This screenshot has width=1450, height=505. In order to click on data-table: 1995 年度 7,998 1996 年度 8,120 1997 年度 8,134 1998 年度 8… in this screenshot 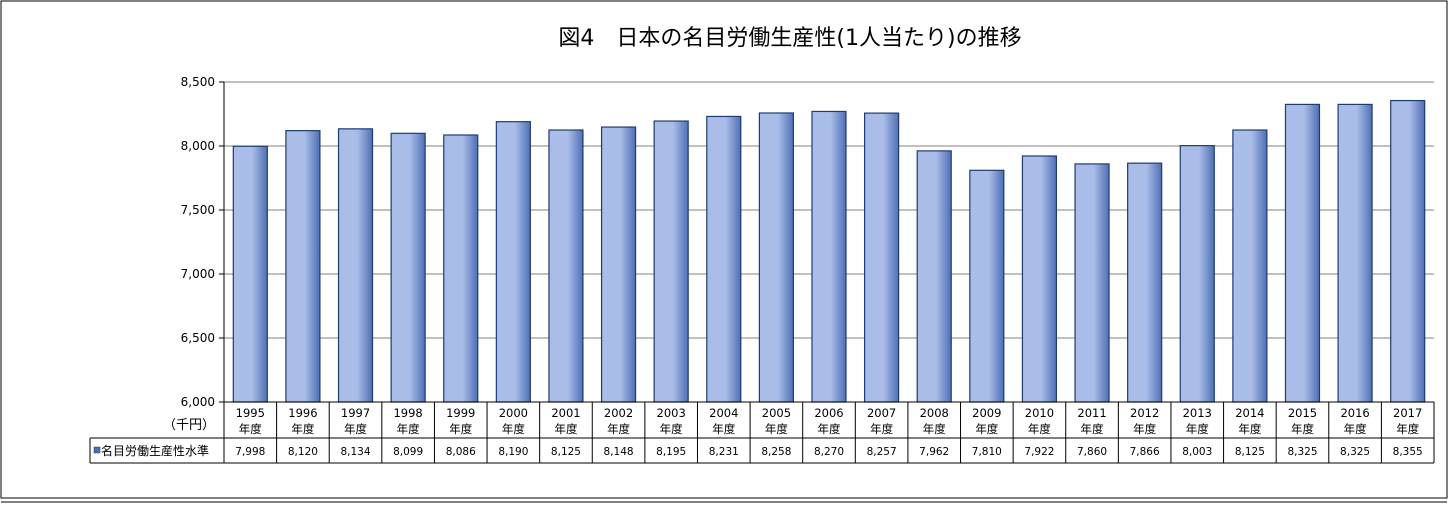, I will do `click(762, 432)`.